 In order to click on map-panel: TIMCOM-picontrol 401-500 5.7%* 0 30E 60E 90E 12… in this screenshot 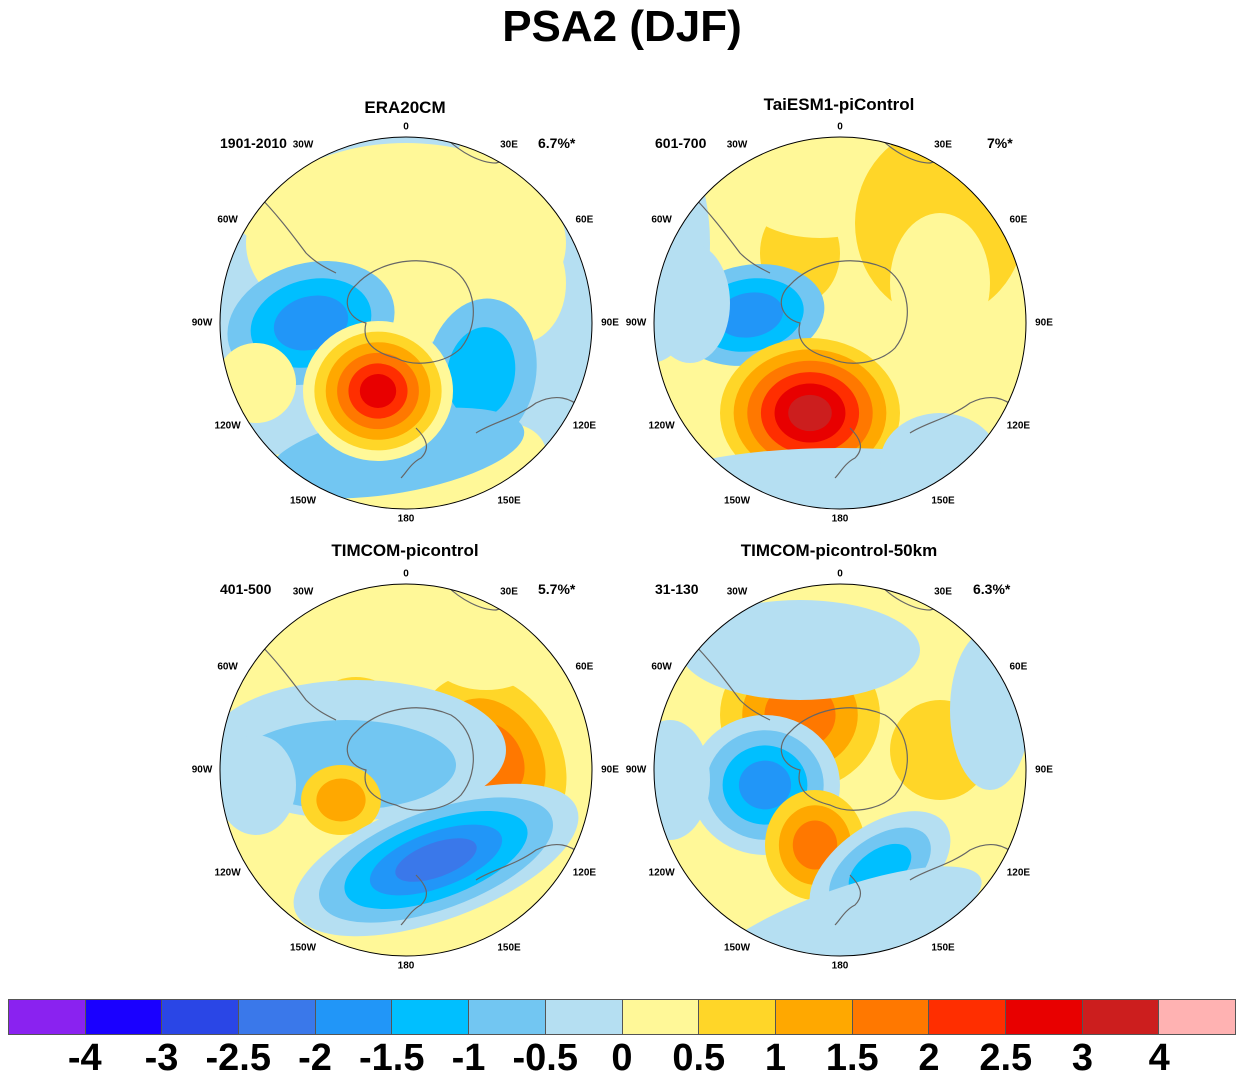, I will do `click(406, 761)`.